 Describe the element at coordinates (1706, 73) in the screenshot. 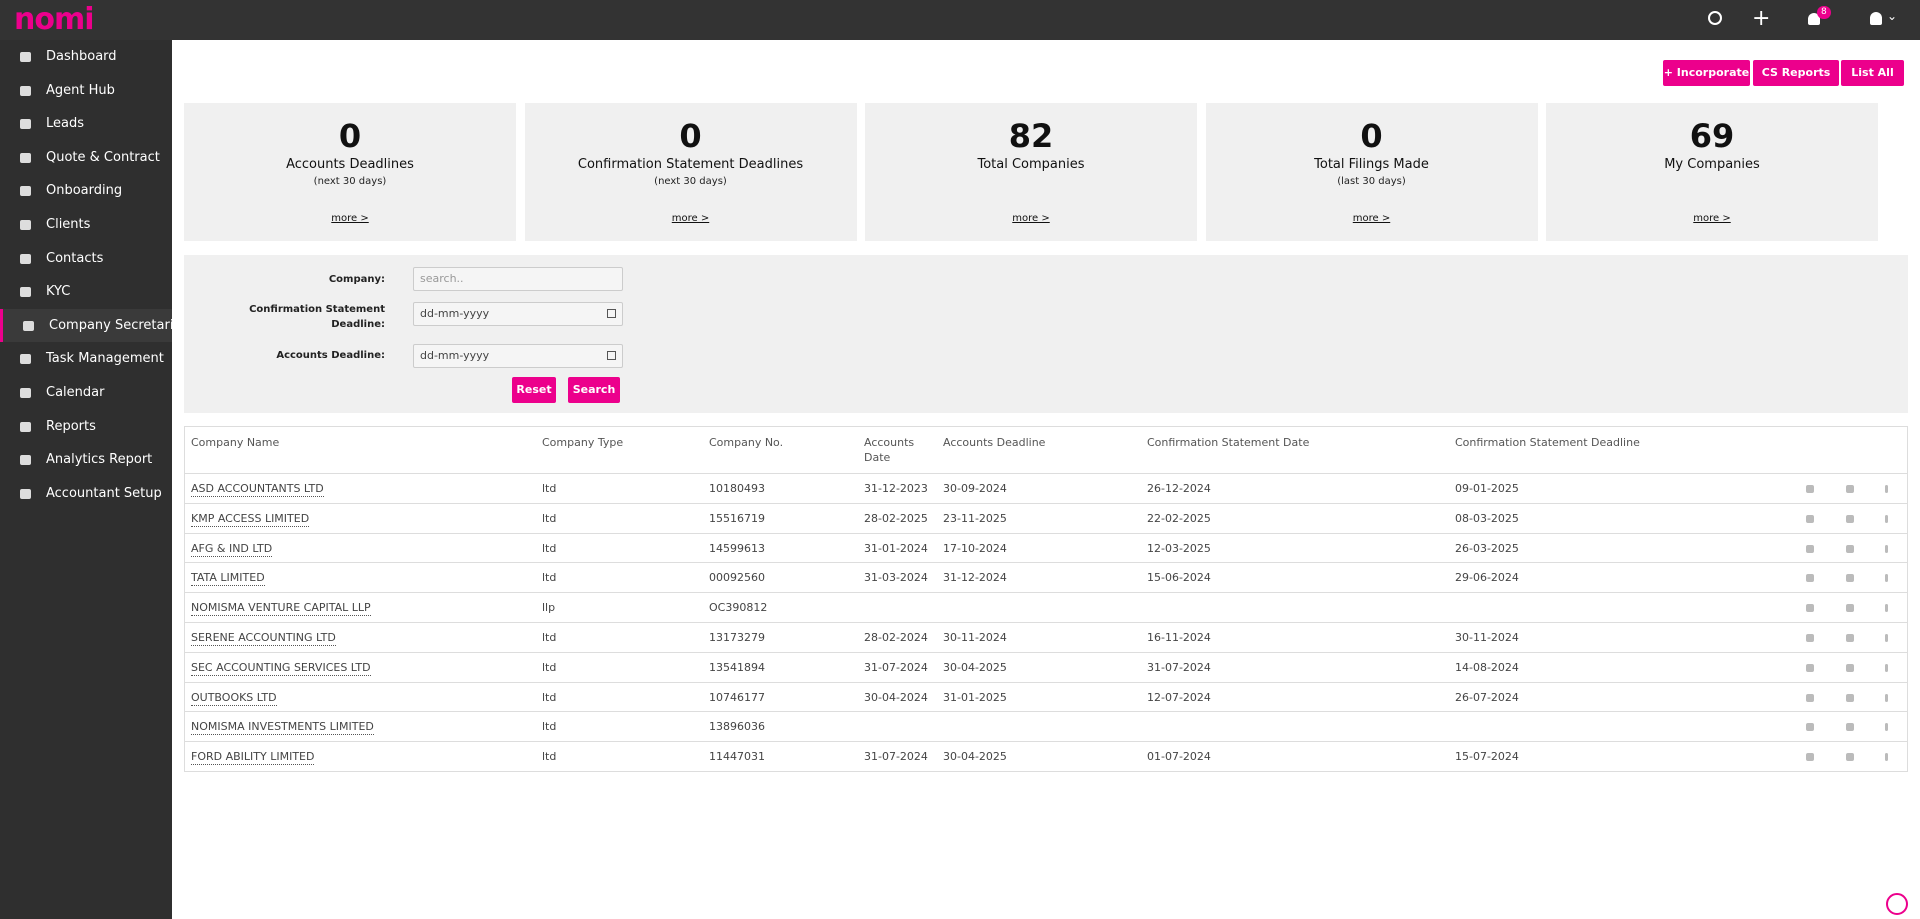

I see `action-button: + Incorporate` at that location.